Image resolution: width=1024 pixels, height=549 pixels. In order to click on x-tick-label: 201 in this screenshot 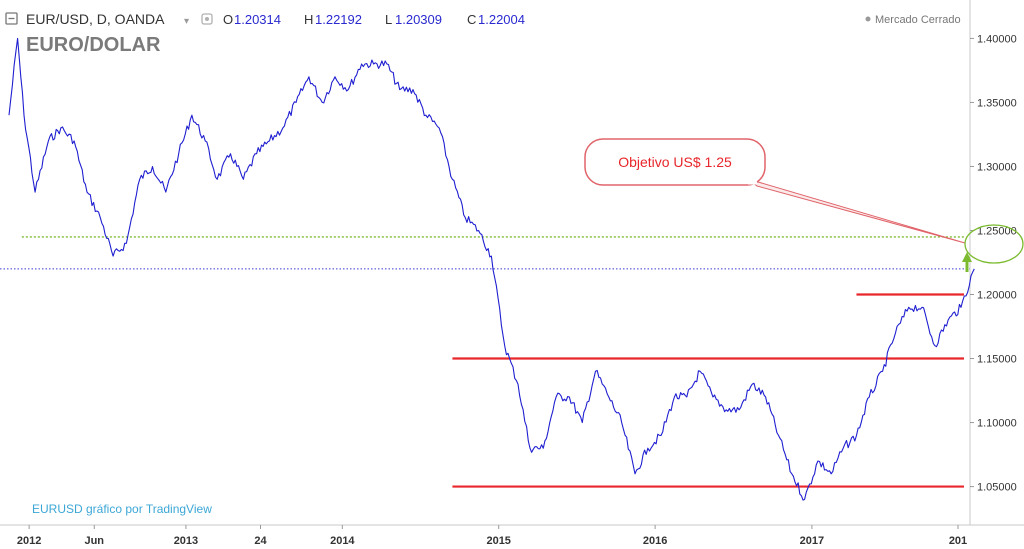, I will do `click(958, 541)`.